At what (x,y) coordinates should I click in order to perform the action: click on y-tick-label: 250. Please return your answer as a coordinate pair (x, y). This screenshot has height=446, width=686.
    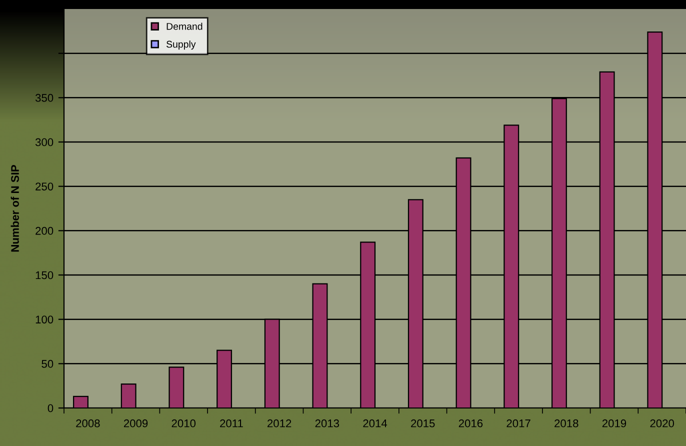
    Looking at the image, I should click on (45, 186).